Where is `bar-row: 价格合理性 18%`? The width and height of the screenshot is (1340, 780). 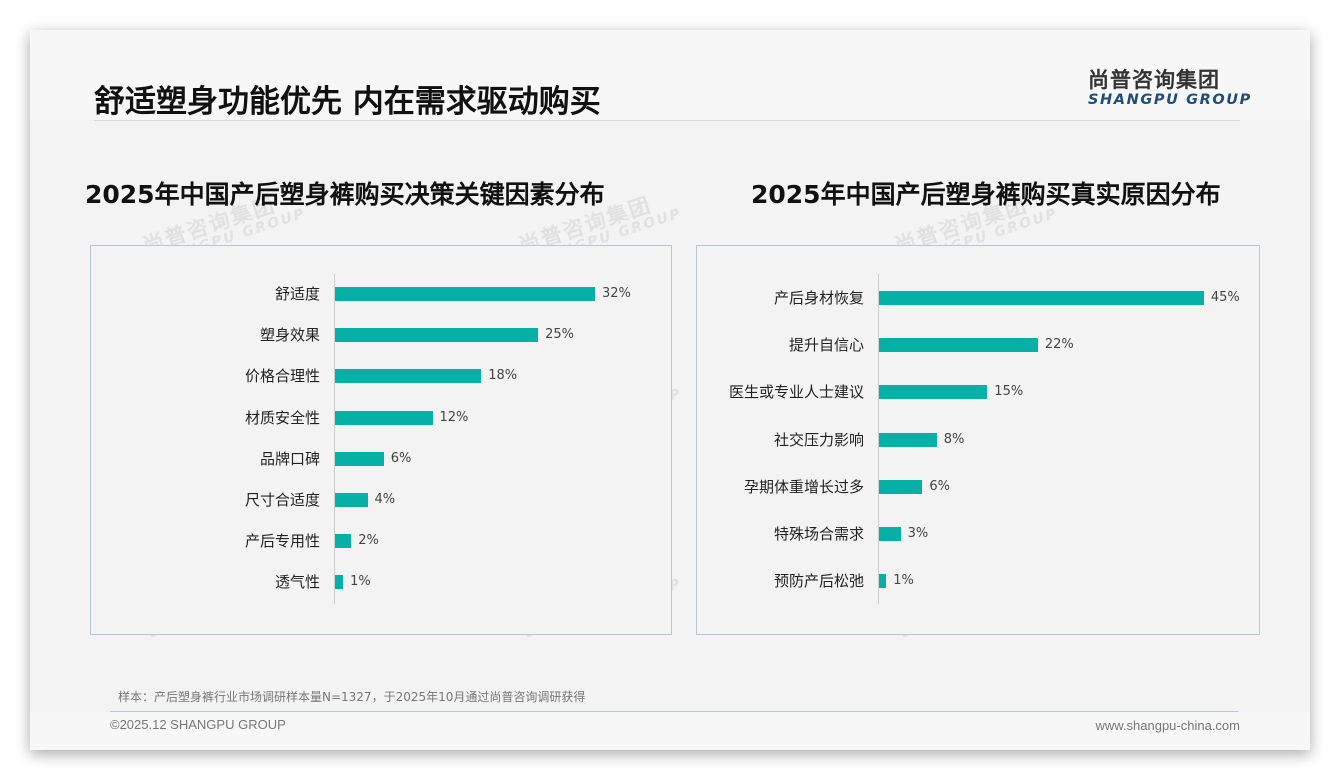 bar-row: 价格合理性 18% is located at coordinates (381, 376).